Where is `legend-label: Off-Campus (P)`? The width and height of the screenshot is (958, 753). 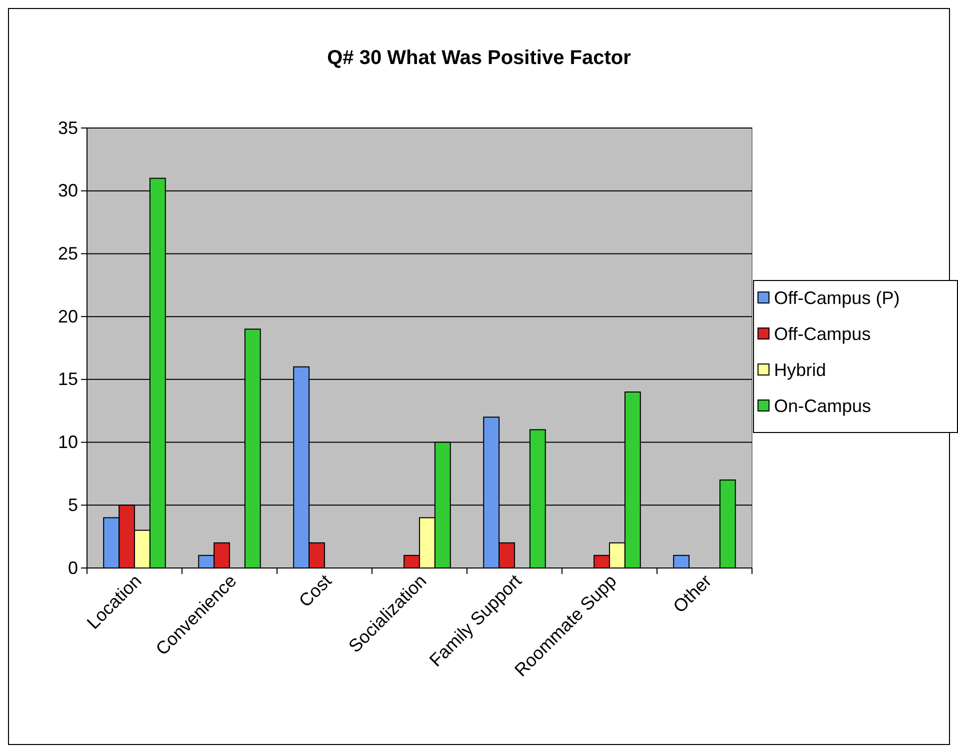
legend-label: Off-Campus (P) is located at coordinates (837, 298).